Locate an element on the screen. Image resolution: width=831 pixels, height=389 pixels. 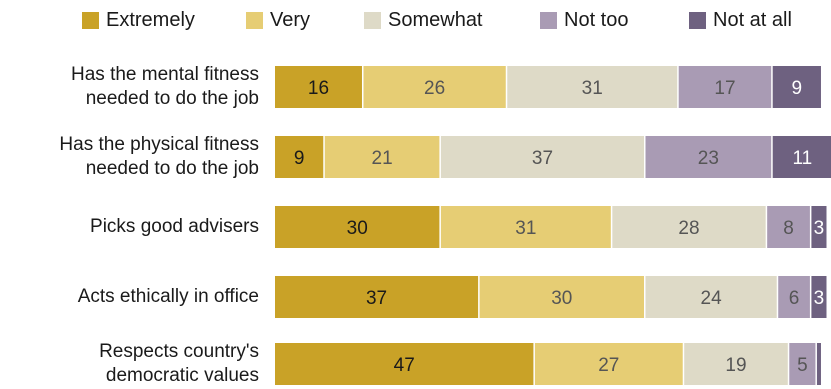
category-label: Picks good advisers is located at coordinates (129, 227).